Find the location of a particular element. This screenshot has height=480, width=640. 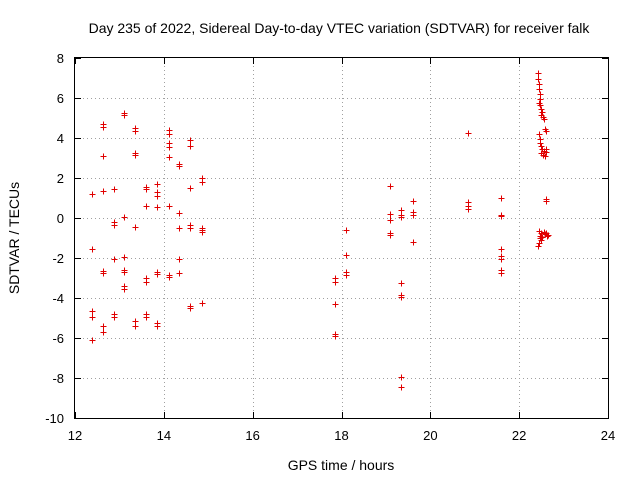

y-tick-label: -2 is located at coordinates (58, 258).